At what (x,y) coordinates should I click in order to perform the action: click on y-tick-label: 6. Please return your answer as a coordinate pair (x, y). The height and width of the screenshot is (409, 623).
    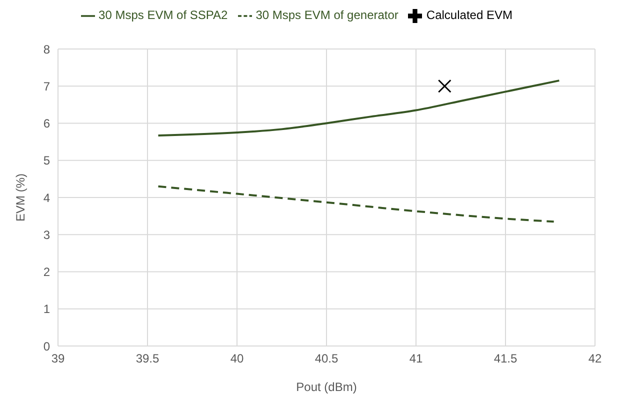
    Looking at the image, I should click on (46, 123).